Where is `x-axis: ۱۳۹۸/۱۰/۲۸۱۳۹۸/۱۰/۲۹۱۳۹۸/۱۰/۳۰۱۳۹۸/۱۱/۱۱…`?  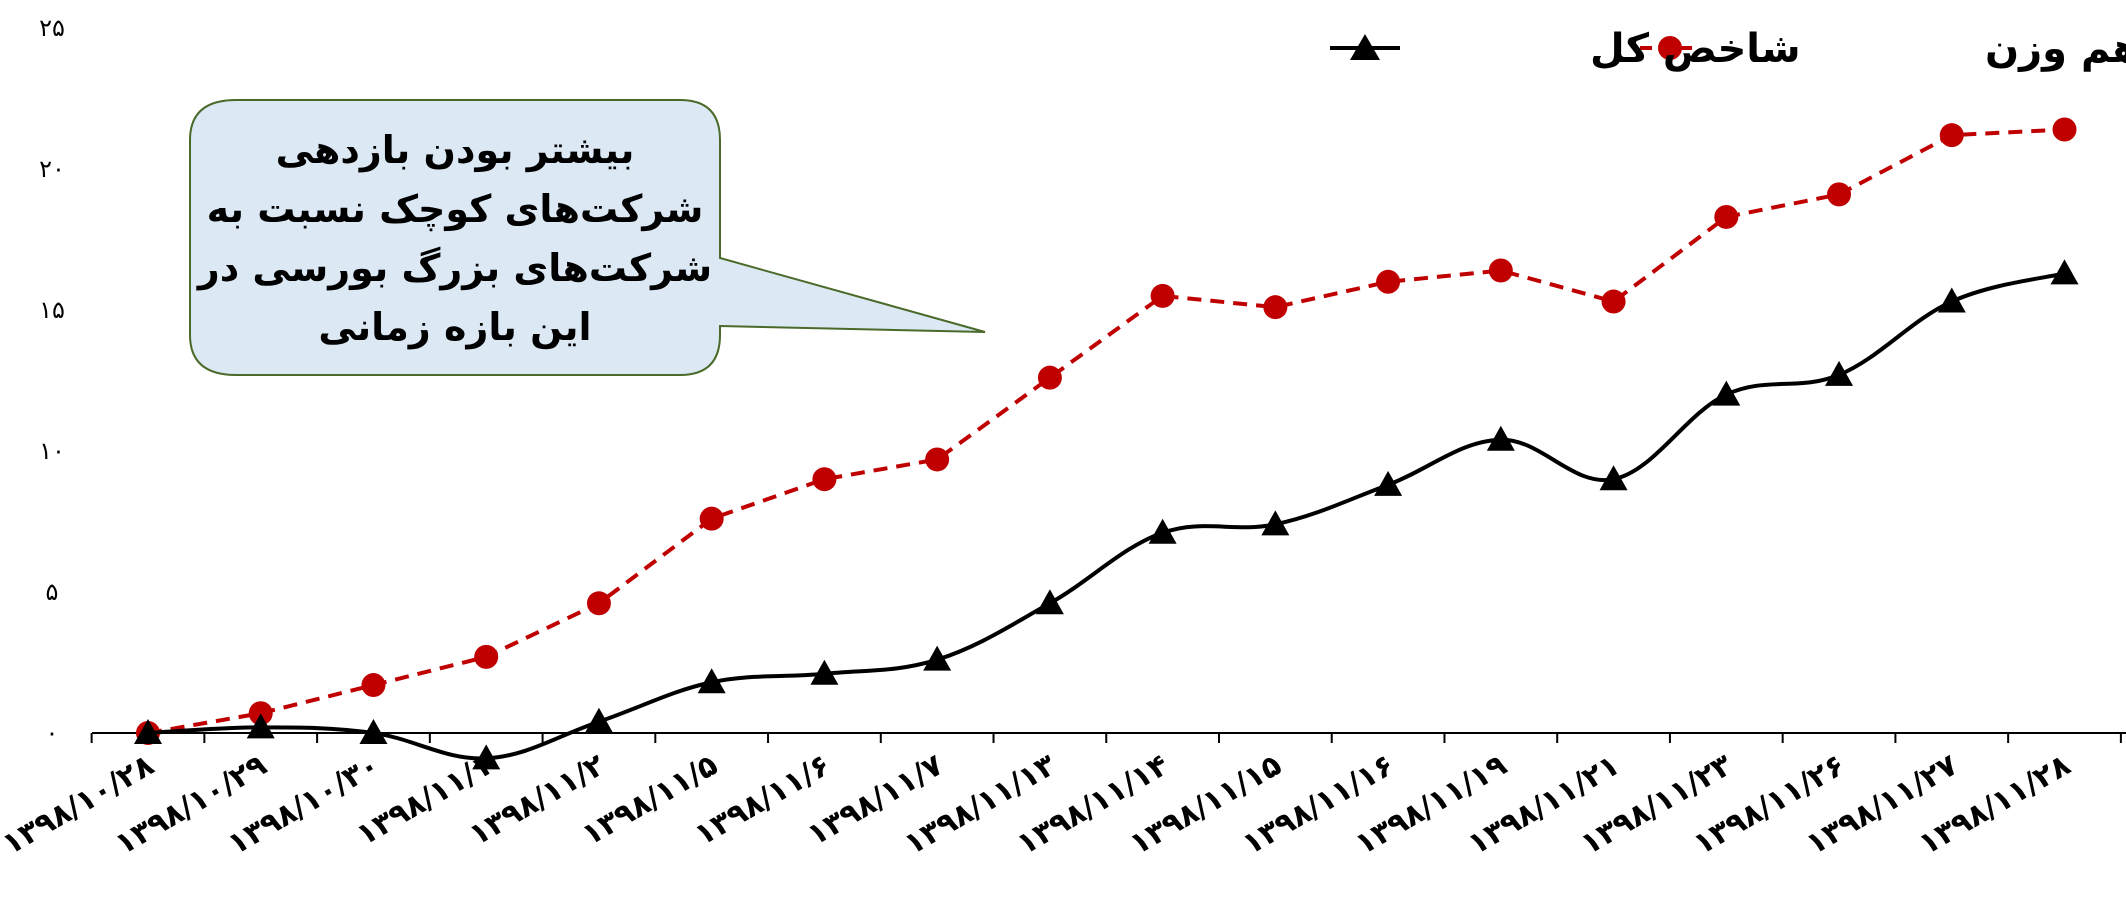 x-axis: ۱۳۹۸/۱۰/۲۸۱۳۹۸/۱۰/۲۹۱۳۹۸/۱۰/۳۰۱۳۹۸/۱۱/۱۱… is located at coordinates (1063, 797).